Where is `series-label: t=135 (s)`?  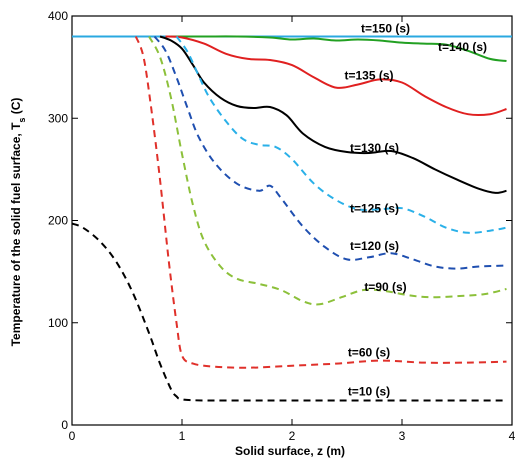
series-label: t=135 (s) is located at coordinates (368, 75).